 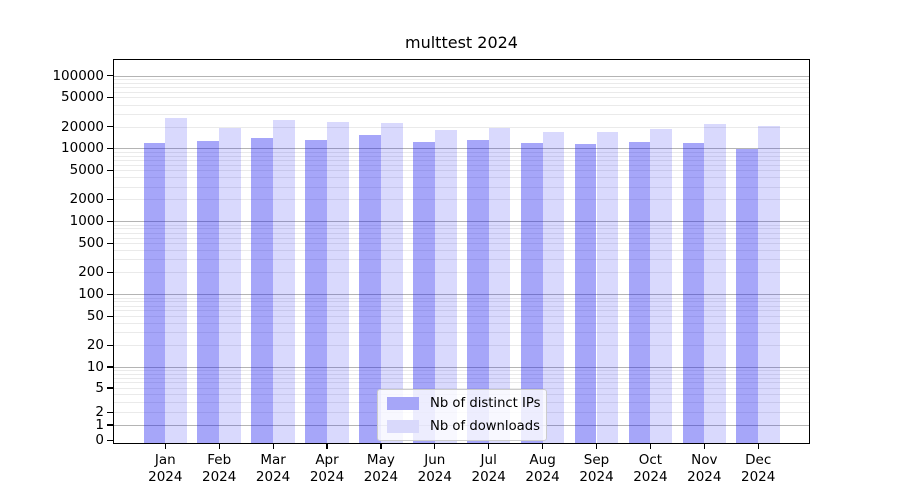 I want to click on y-tick-label: 20, so click(x=95, y=345).